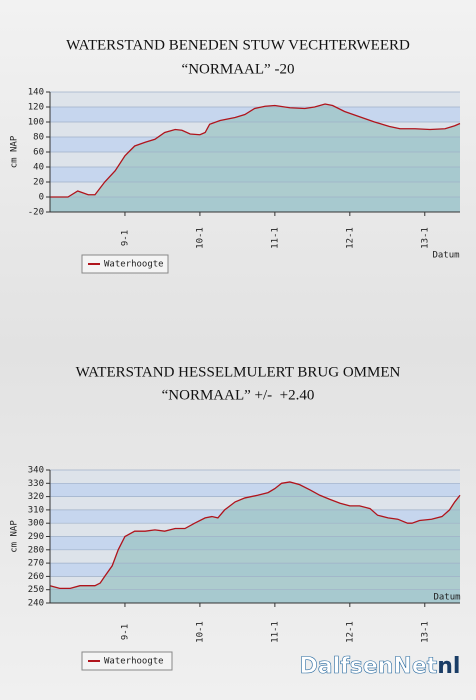 The height and width of the screenshot is (700, 476). Describe the element at coordinates (36, 590) in the screenshot. I see `y-tick-label: 250` at that location.